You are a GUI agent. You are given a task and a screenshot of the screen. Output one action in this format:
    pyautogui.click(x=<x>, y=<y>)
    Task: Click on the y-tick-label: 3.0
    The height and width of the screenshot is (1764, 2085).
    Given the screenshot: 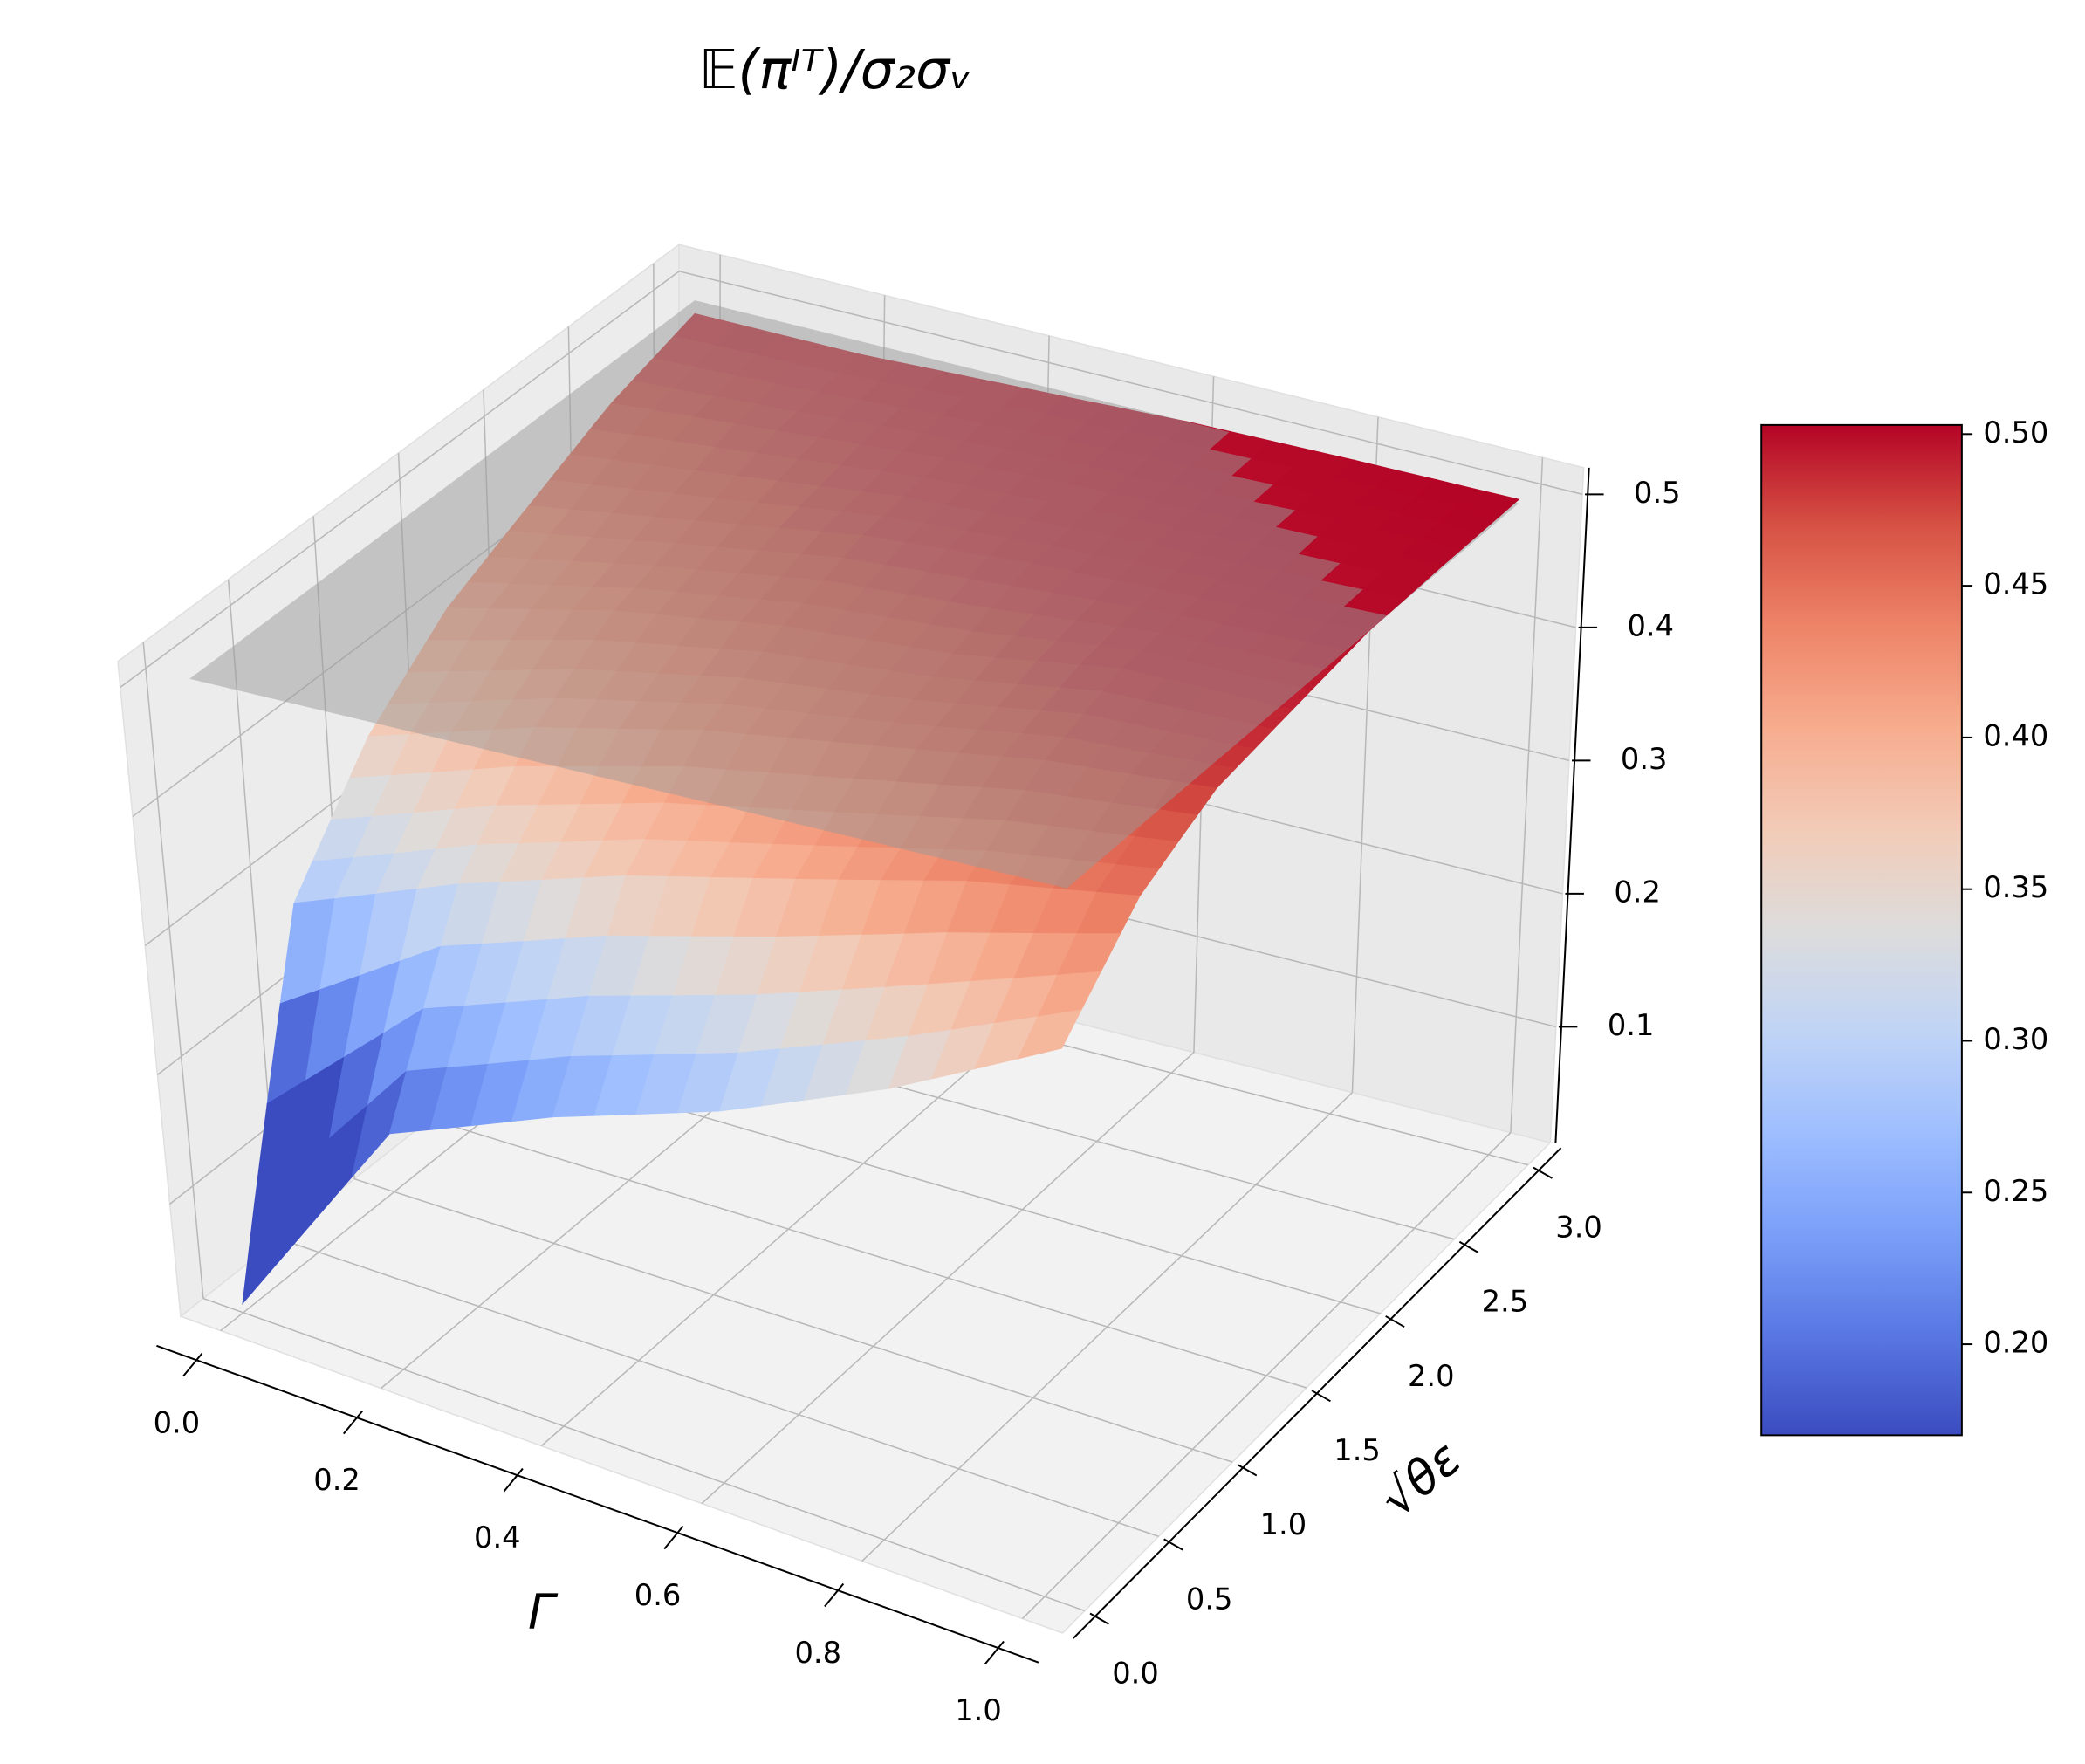 What is the action you would take?
    pyautogui.click(x=1578, y=1228)
    